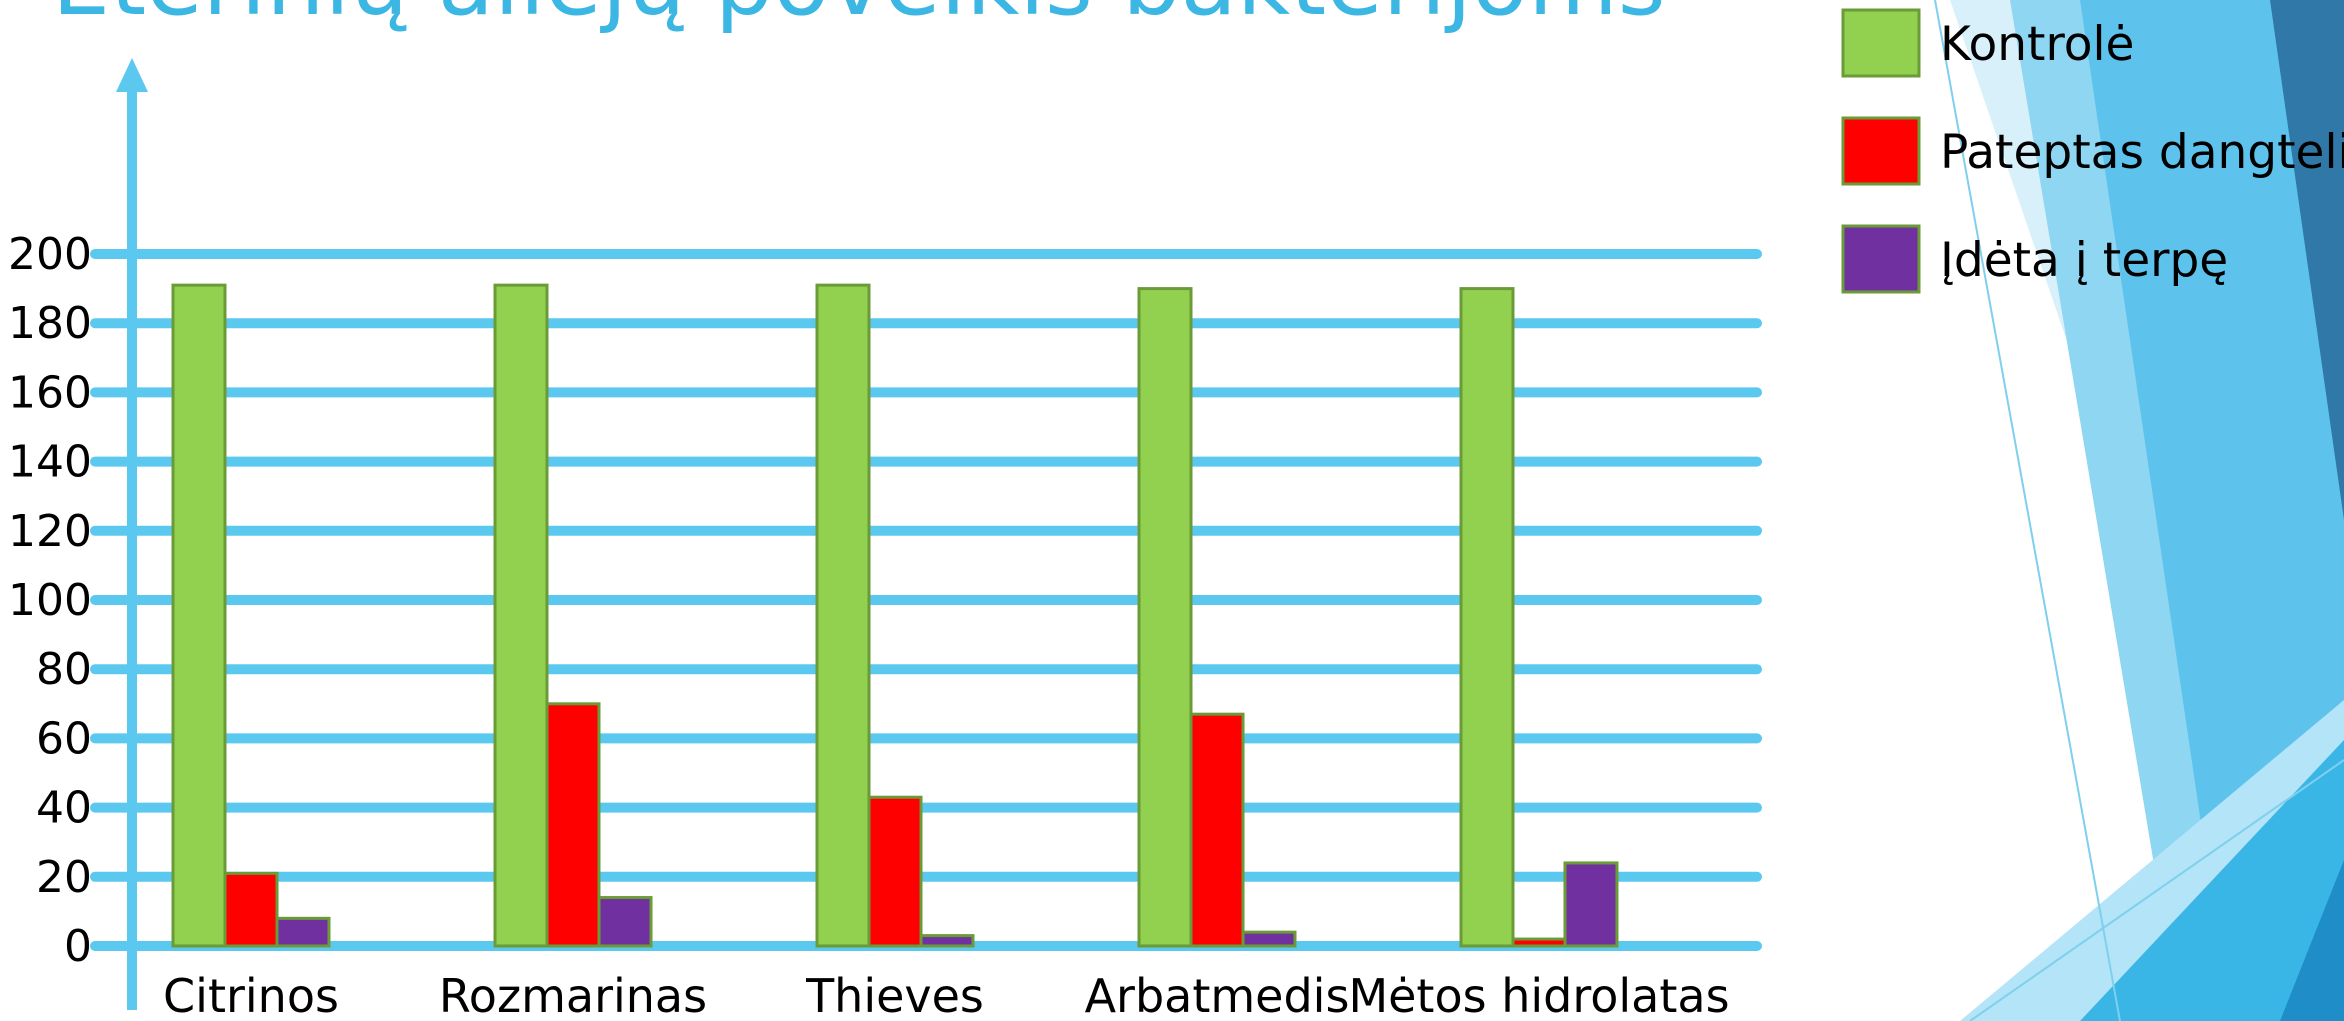  What do you see at coordinates (64, 738) in the screenshot?
I see `y-tick-label: 60` at bounding box center [64, 738].